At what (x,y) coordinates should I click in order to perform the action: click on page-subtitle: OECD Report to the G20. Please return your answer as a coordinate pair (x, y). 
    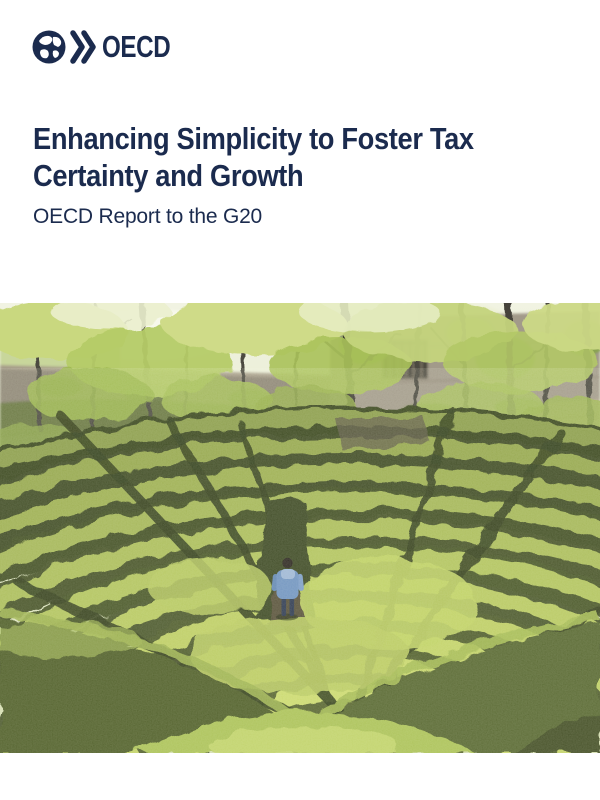
    Looking at the image, I should click on (148, 216).